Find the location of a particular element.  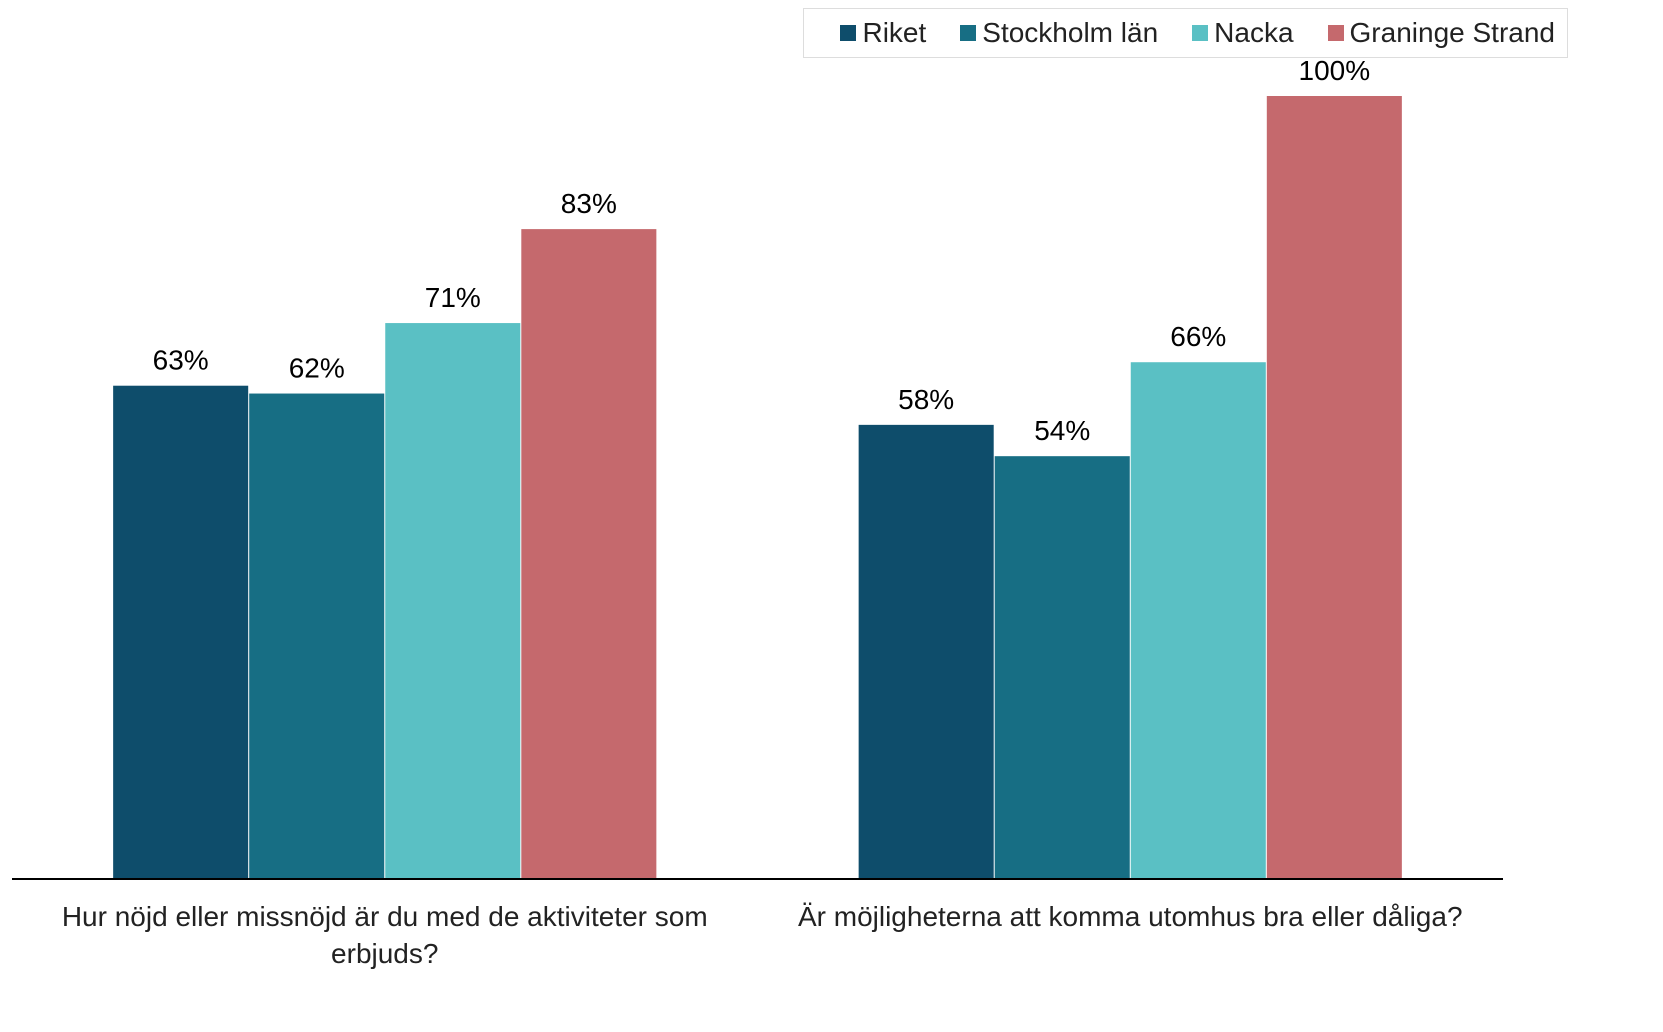

data-label: 66% is located at coordinates (1198, 336).